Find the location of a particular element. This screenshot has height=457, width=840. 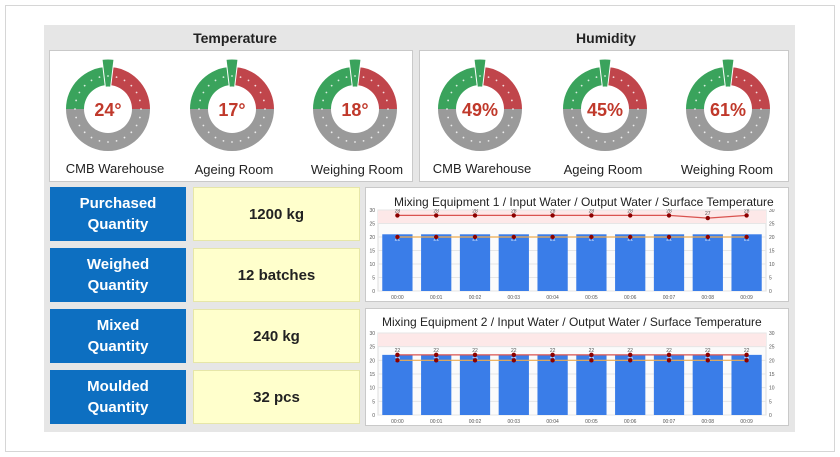

x-tick: 00:08 is located at coordinates (708, 298).